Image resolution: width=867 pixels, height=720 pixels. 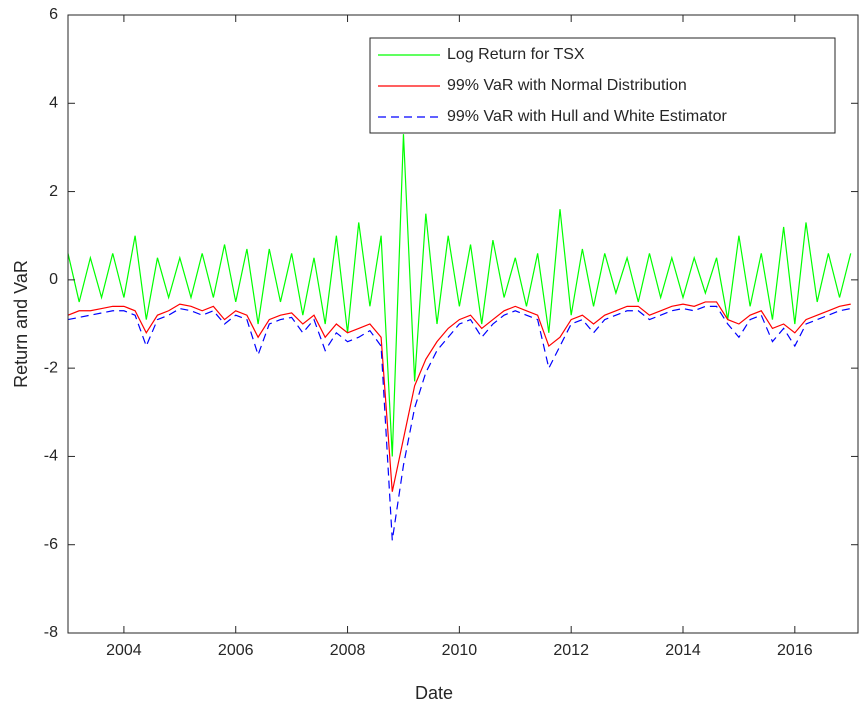 I want to click on x-tick-label: 2012, so click(x=571, y=650).